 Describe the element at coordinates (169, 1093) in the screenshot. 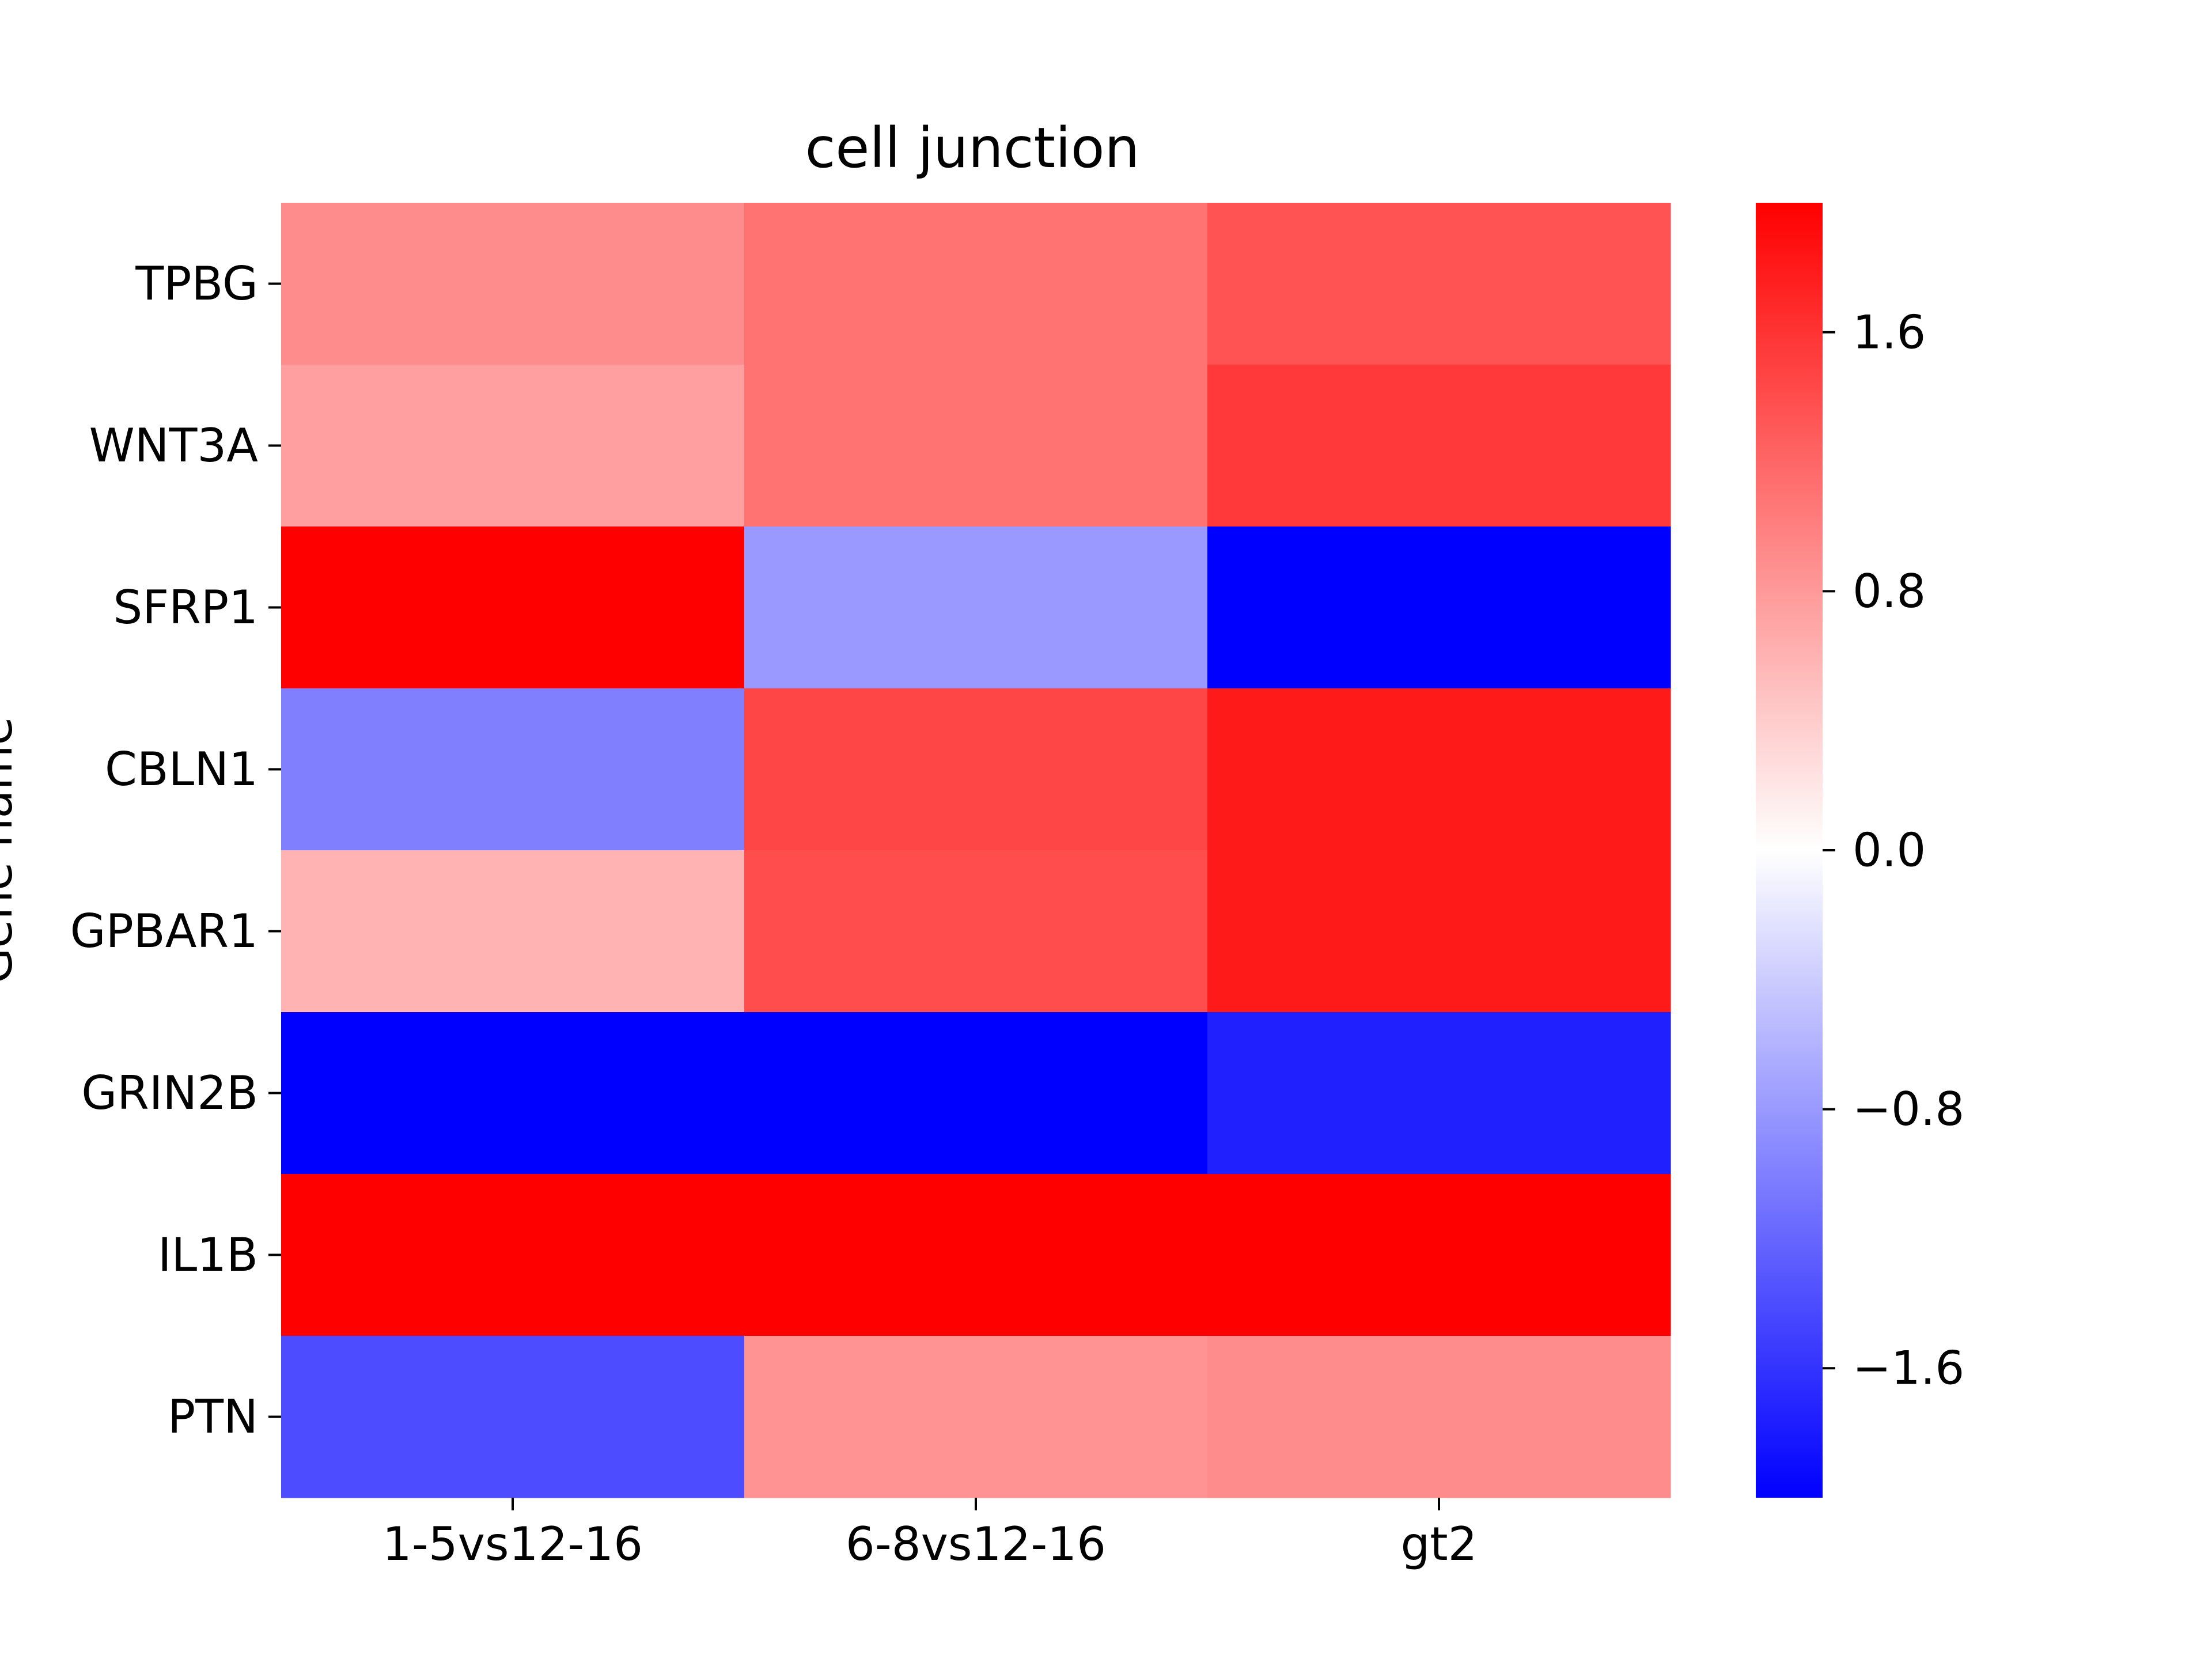

I see `y-tick-label: GRIN2B` at that location.